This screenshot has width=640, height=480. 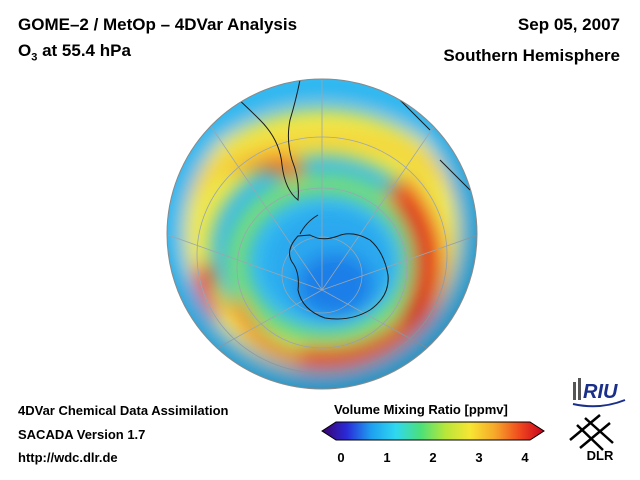 I want to click on species-subscript: 3, so click(x=34, y=57).